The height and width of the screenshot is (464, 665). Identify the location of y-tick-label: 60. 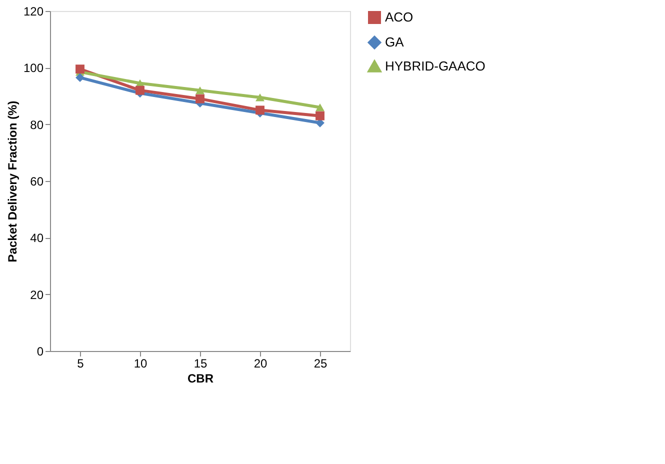
(37, 181).